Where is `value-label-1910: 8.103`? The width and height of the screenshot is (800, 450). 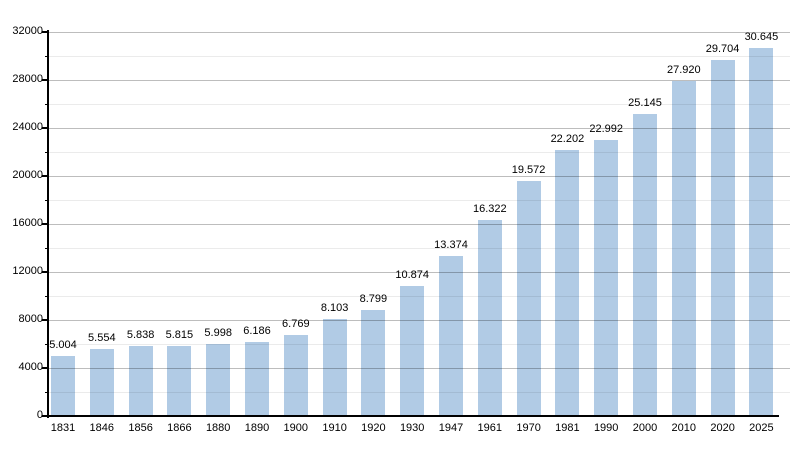 value-label-1910: 8.103 is located at coordinates (334, 307).